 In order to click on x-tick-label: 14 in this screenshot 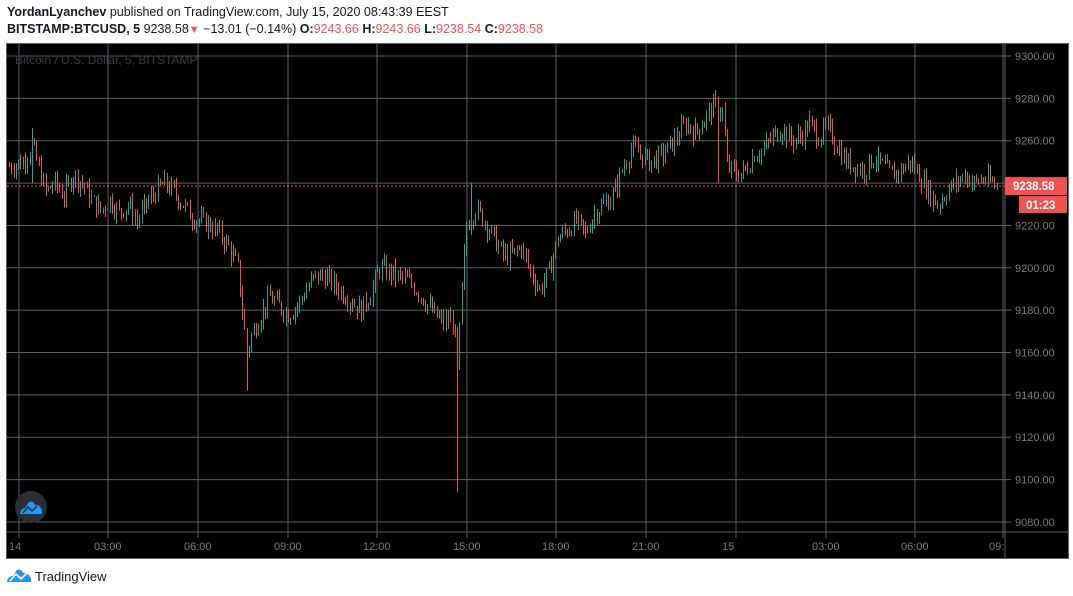, I will do `click(15, 547)`.